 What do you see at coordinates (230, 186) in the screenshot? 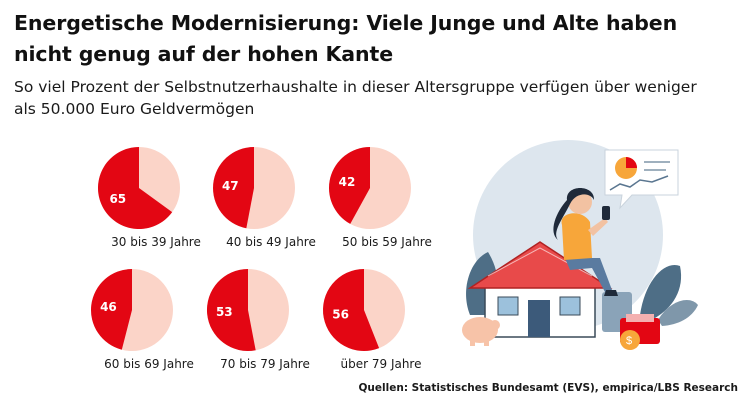
I see `pie-value-label: 47` at bounding box center [230, 186].